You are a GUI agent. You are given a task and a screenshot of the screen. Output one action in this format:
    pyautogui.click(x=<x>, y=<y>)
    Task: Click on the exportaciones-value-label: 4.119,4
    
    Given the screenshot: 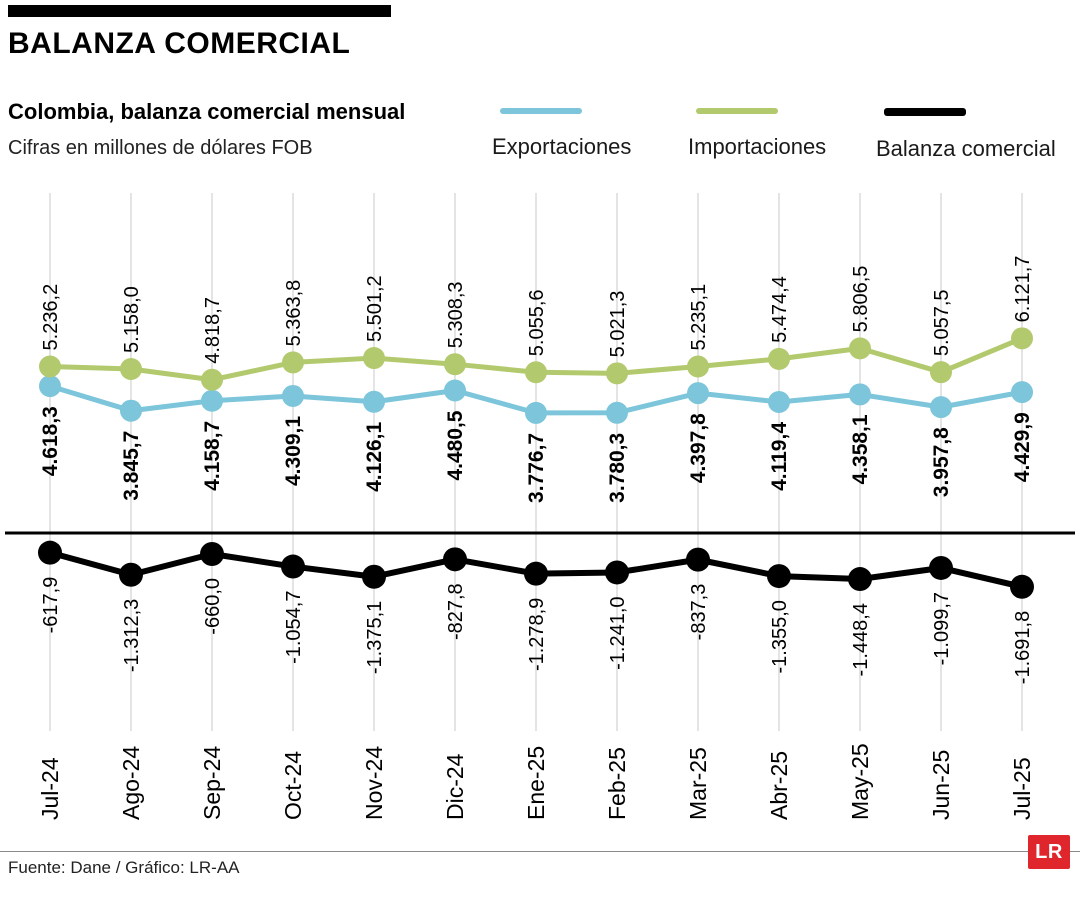 What is the action you would take?
    pyautogui.click(x=779, y=456)
    